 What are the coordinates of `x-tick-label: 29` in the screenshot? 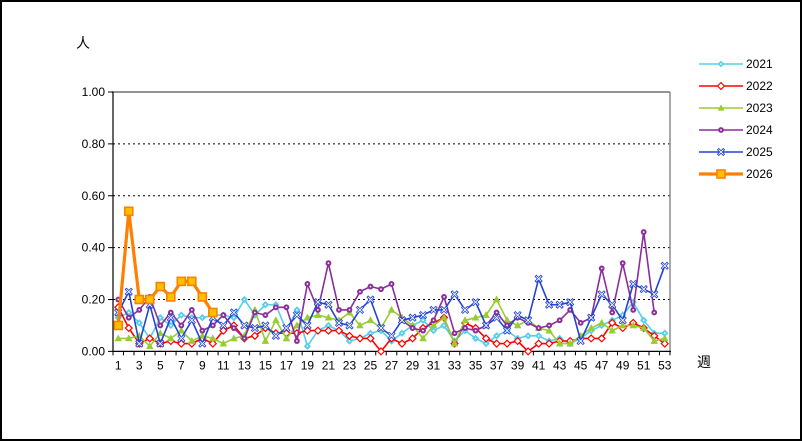 It's located at (413, 365).